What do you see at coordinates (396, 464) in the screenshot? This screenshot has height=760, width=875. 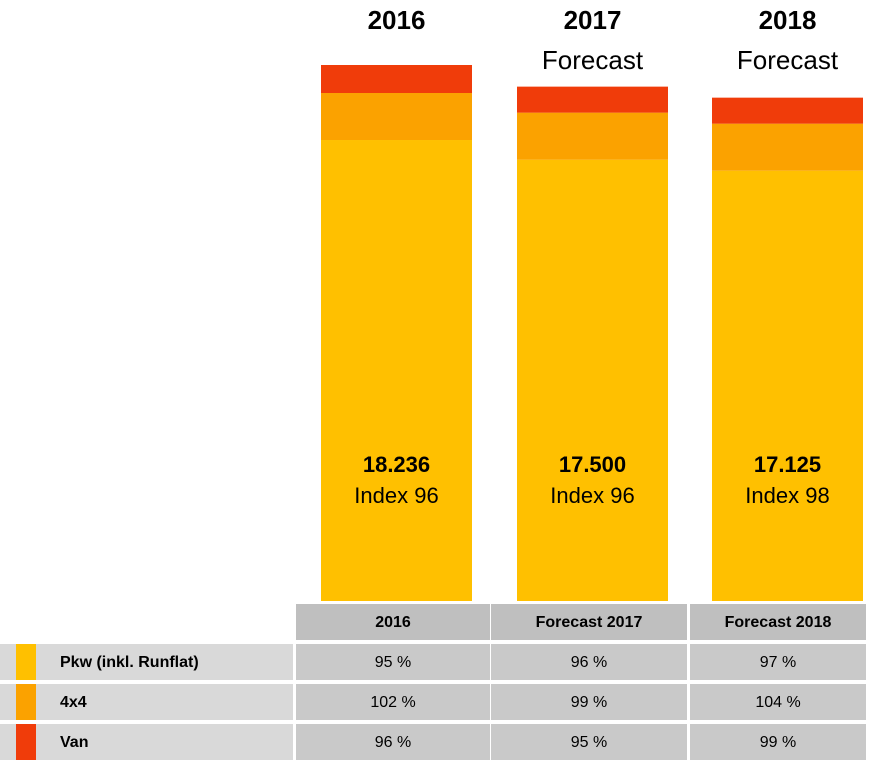 I see `total-label: 18.236` at bounding box center [396, 464].